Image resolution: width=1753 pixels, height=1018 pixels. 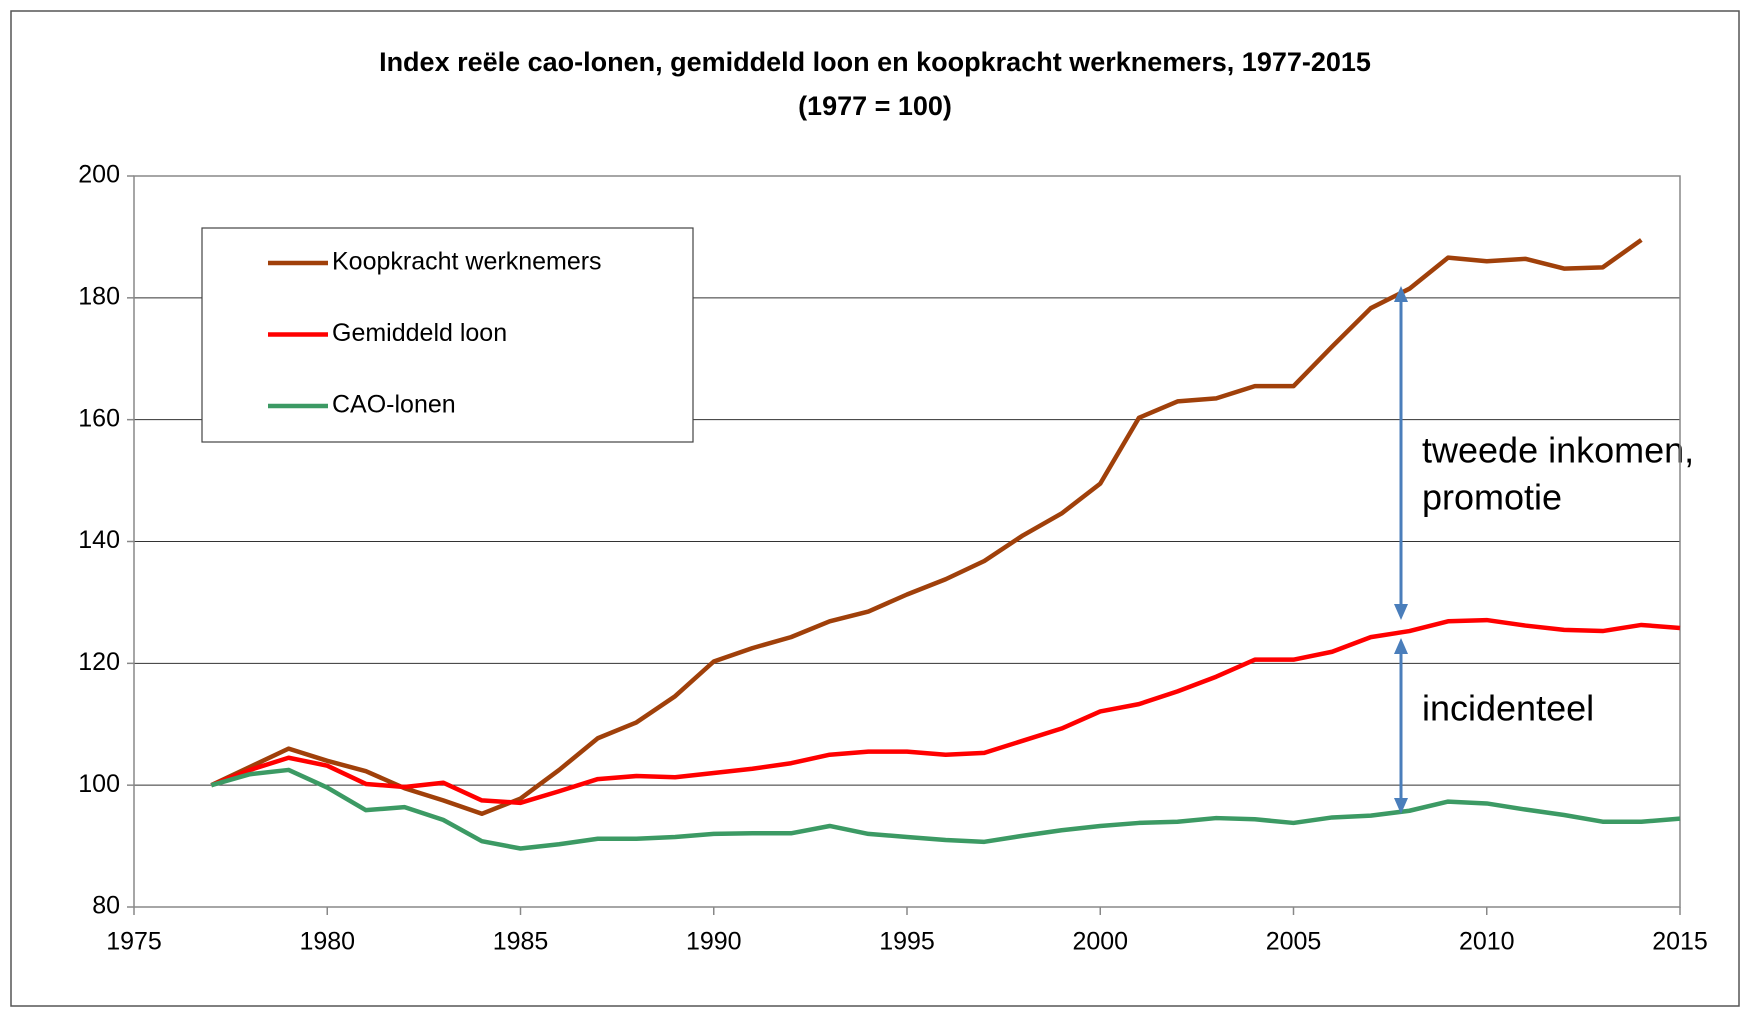 I want to click on y-tick-label: 120, so click(x=99, y=662).